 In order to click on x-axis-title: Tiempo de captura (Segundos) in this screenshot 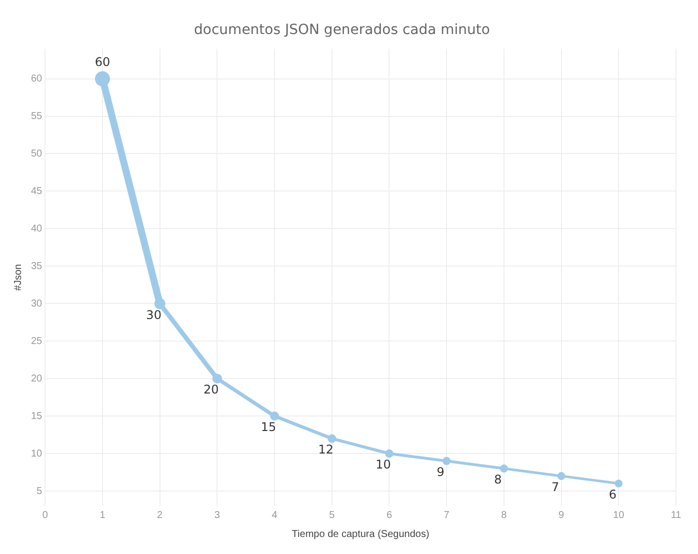, I will do `click(361, 534)`.